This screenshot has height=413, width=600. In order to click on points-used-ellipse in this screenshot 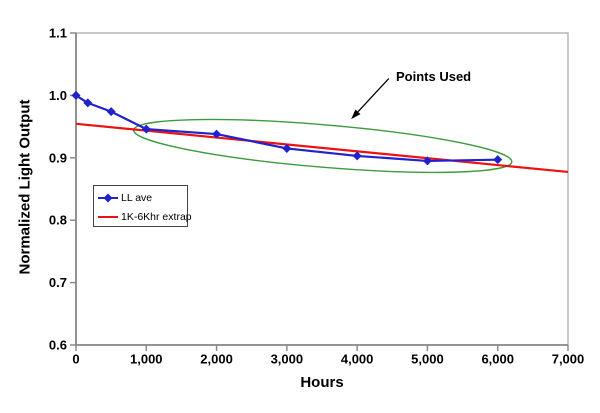, I will do `click(322, 146)`.